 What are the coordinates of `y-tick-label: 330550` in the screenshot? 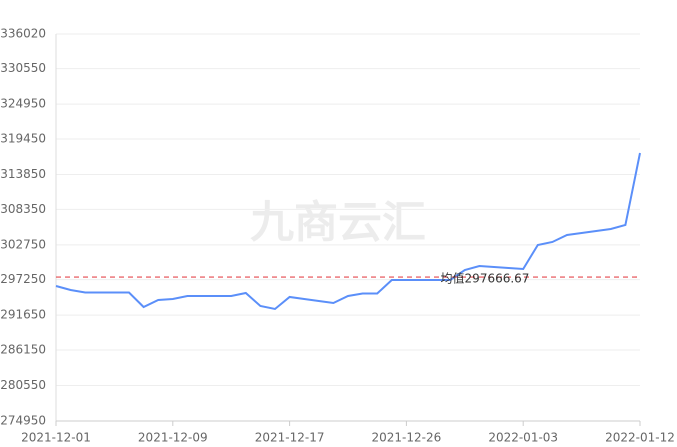 It's located at (23, 68).